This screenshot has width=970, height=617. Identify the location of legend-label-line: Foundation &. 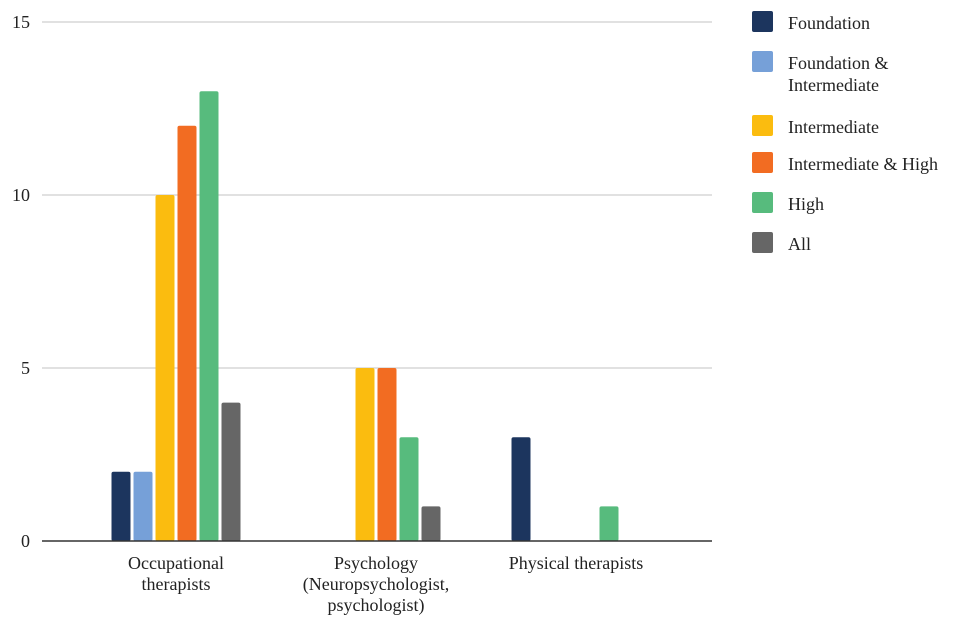
(838, 63).